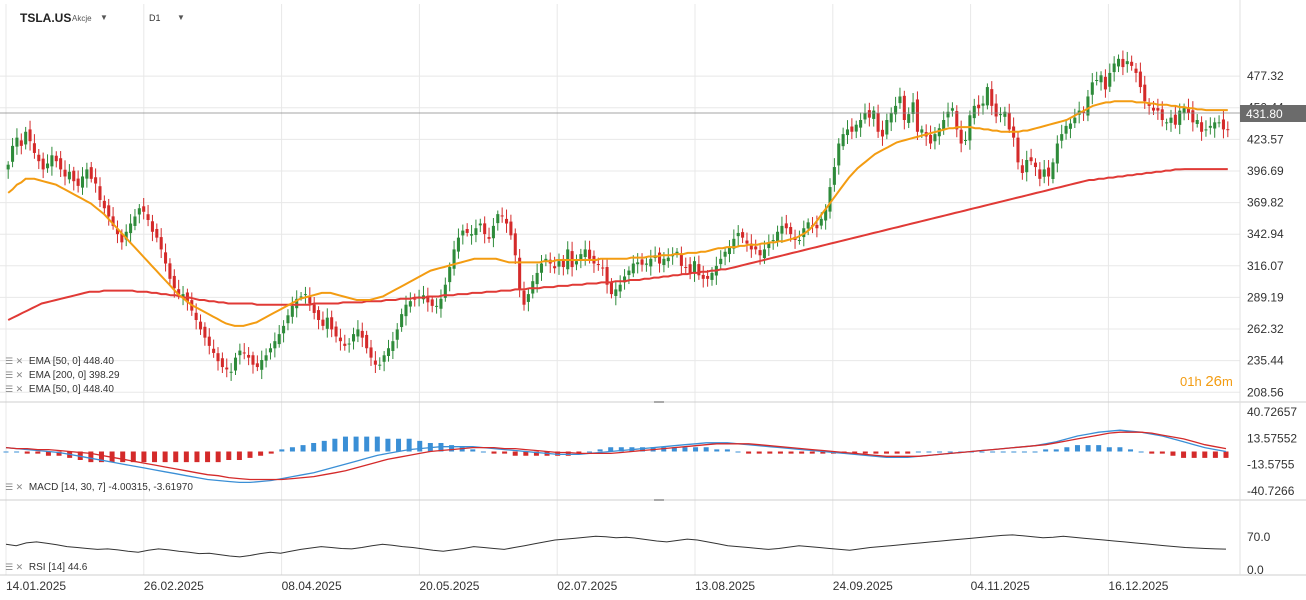 This screenshot has width=1306, height=600. I want to click on symbol-label: TSLA.US, so click(46, 18).